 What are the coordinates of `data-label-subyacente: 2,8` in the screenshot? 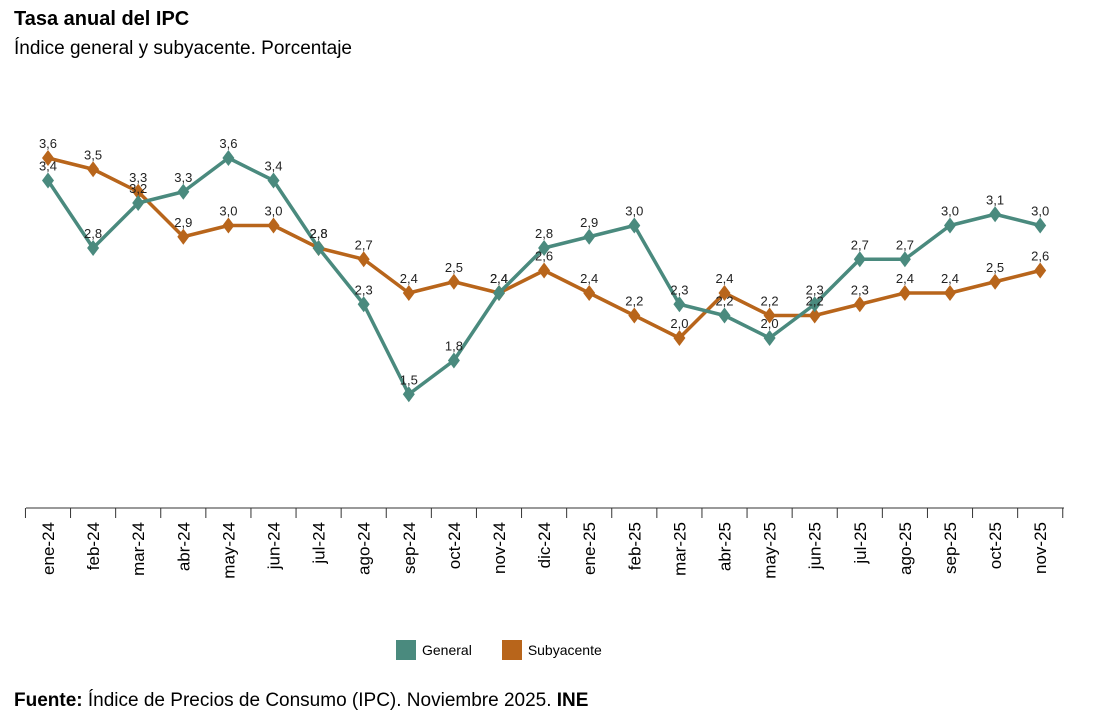 It's located at (319, 233).